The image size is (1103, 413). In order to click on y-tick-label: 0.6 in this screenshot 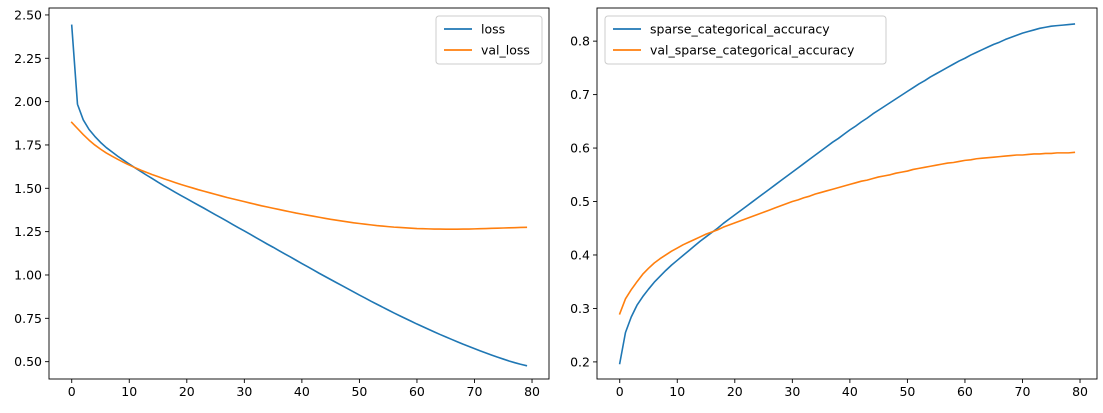, I will do `click(580, 148)`.